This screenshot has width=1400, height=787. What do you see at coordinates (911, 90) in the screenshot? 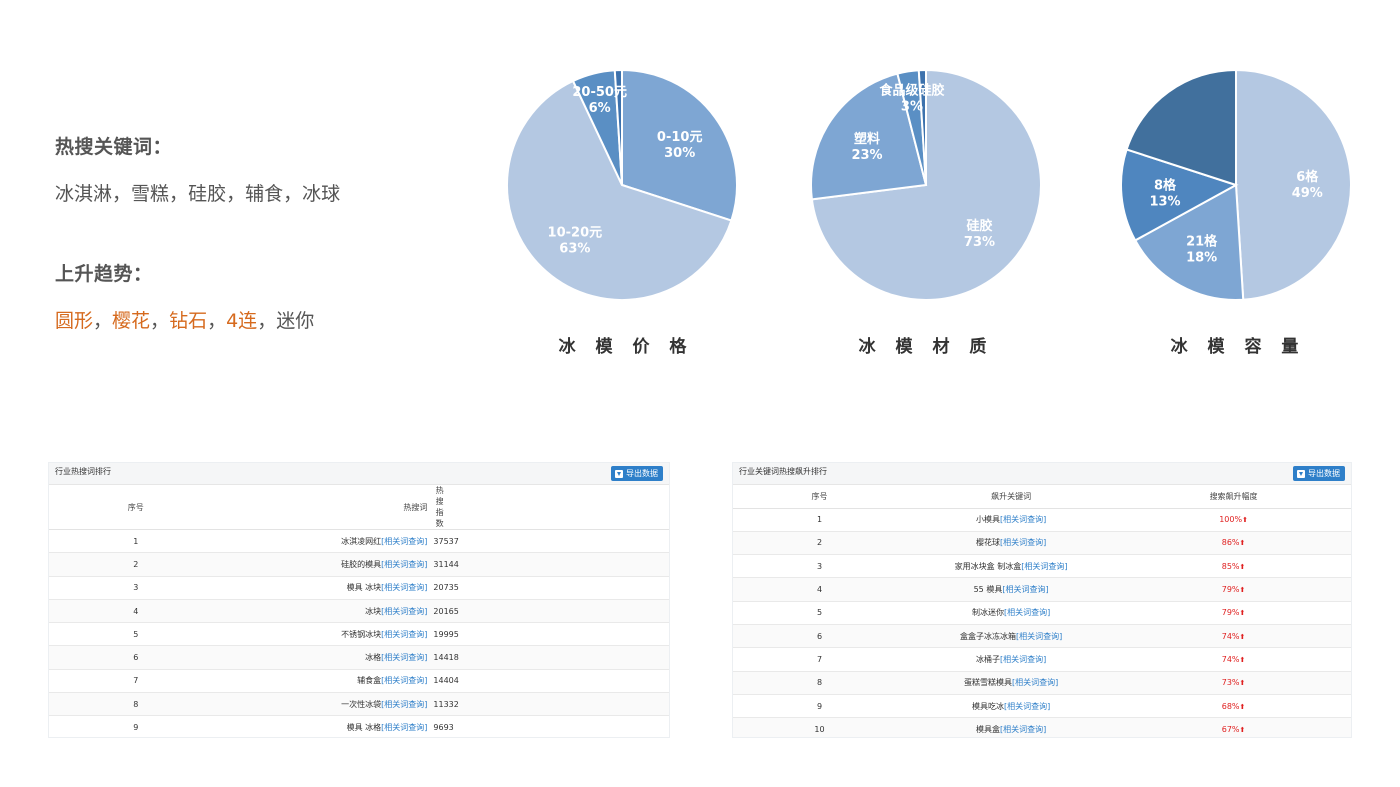
I see `slice-label: 食品级硅胶` at bounding box center [911, 90].